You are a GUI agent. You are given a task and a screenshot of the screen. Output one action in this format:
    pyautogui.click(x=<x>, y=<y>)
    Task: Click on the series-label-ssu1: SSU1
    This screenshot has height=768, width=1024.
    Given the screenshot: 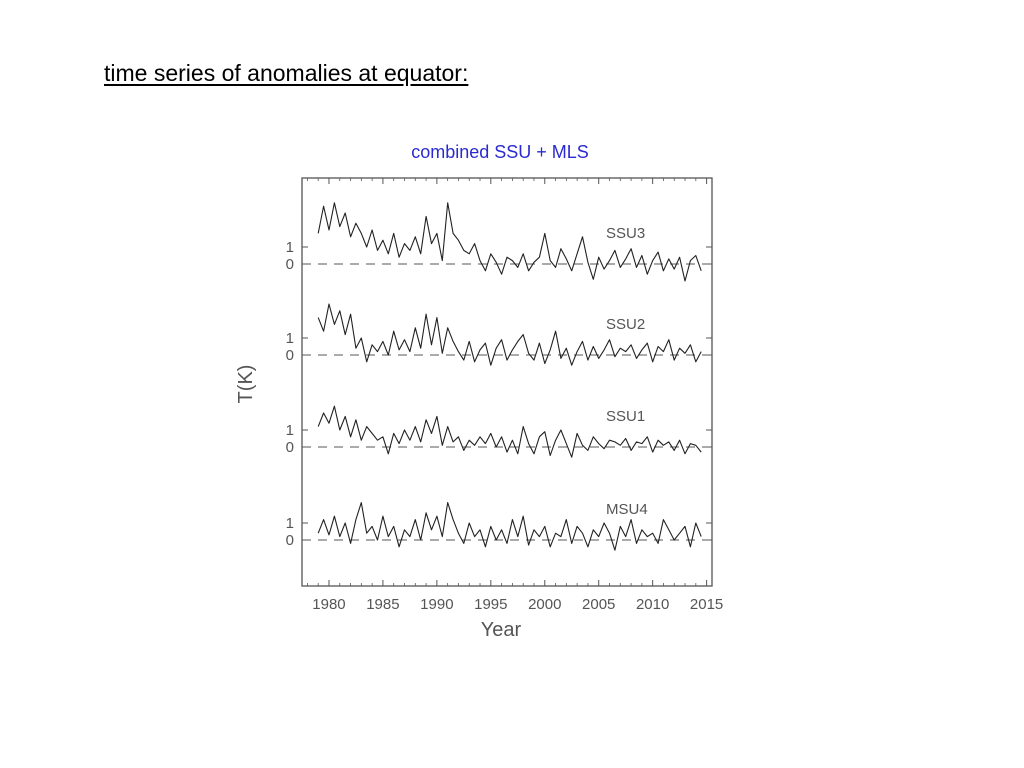 What is the action you would take?
    pyautogui.click(x=625, y=416)
    